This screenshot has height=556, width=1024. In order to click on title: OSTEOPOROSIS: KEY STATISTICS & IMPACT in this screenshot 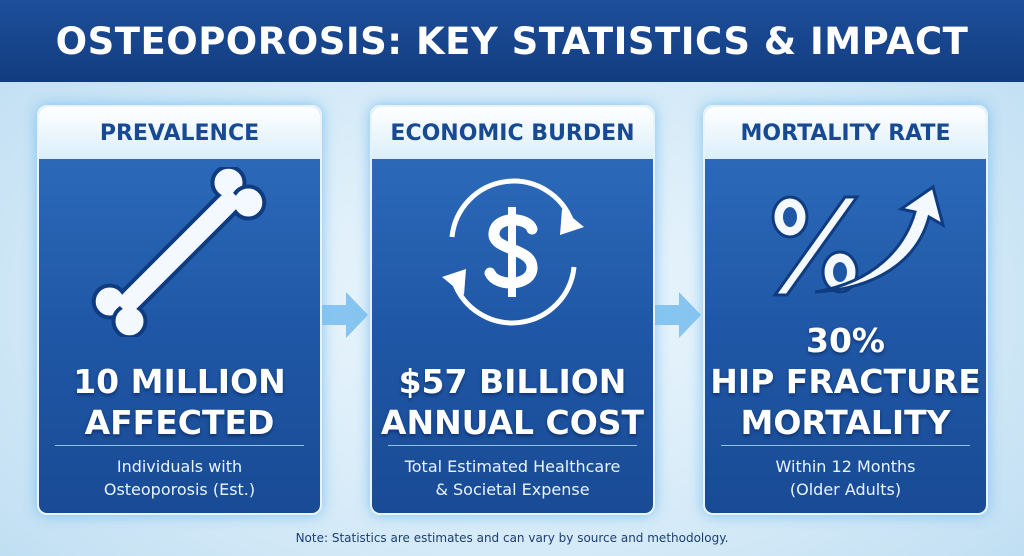, I will do `click(512, 41)`.